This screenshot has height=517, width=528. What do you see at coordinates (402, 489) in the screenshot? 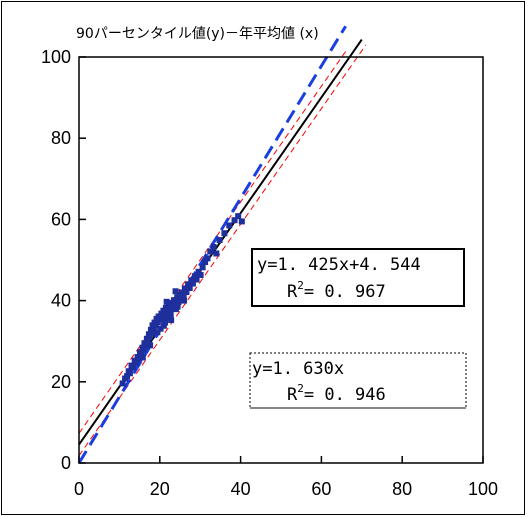
I see `x-tick-label: 80` at bounding box center [402, 489].